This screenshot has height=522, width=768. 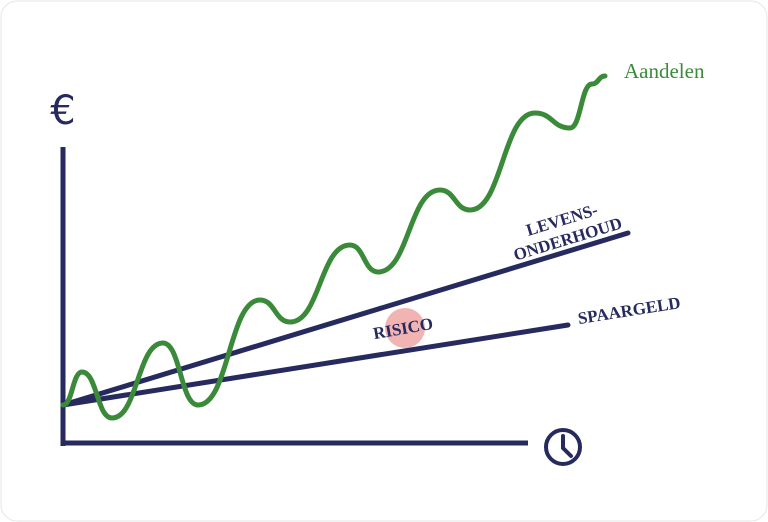 I want to click on euro-symbol: €, so click(x=62, y=111).